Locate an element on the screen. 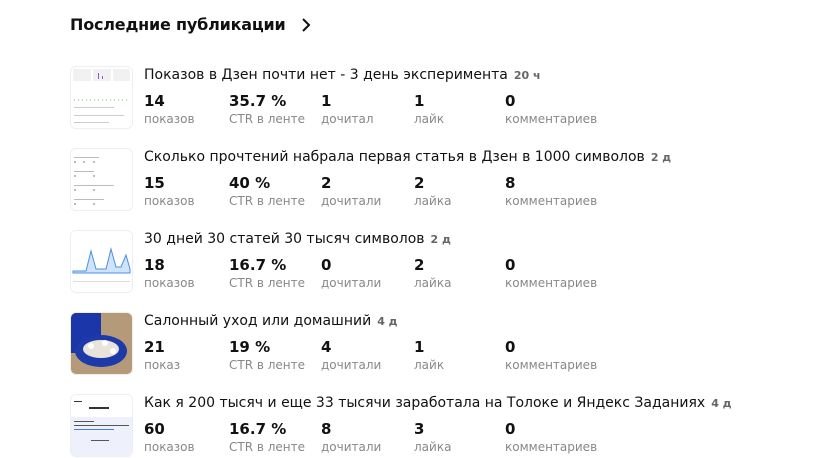 The image size is (816, 458). chevron-right-icon is located at coordinates (305, 24).